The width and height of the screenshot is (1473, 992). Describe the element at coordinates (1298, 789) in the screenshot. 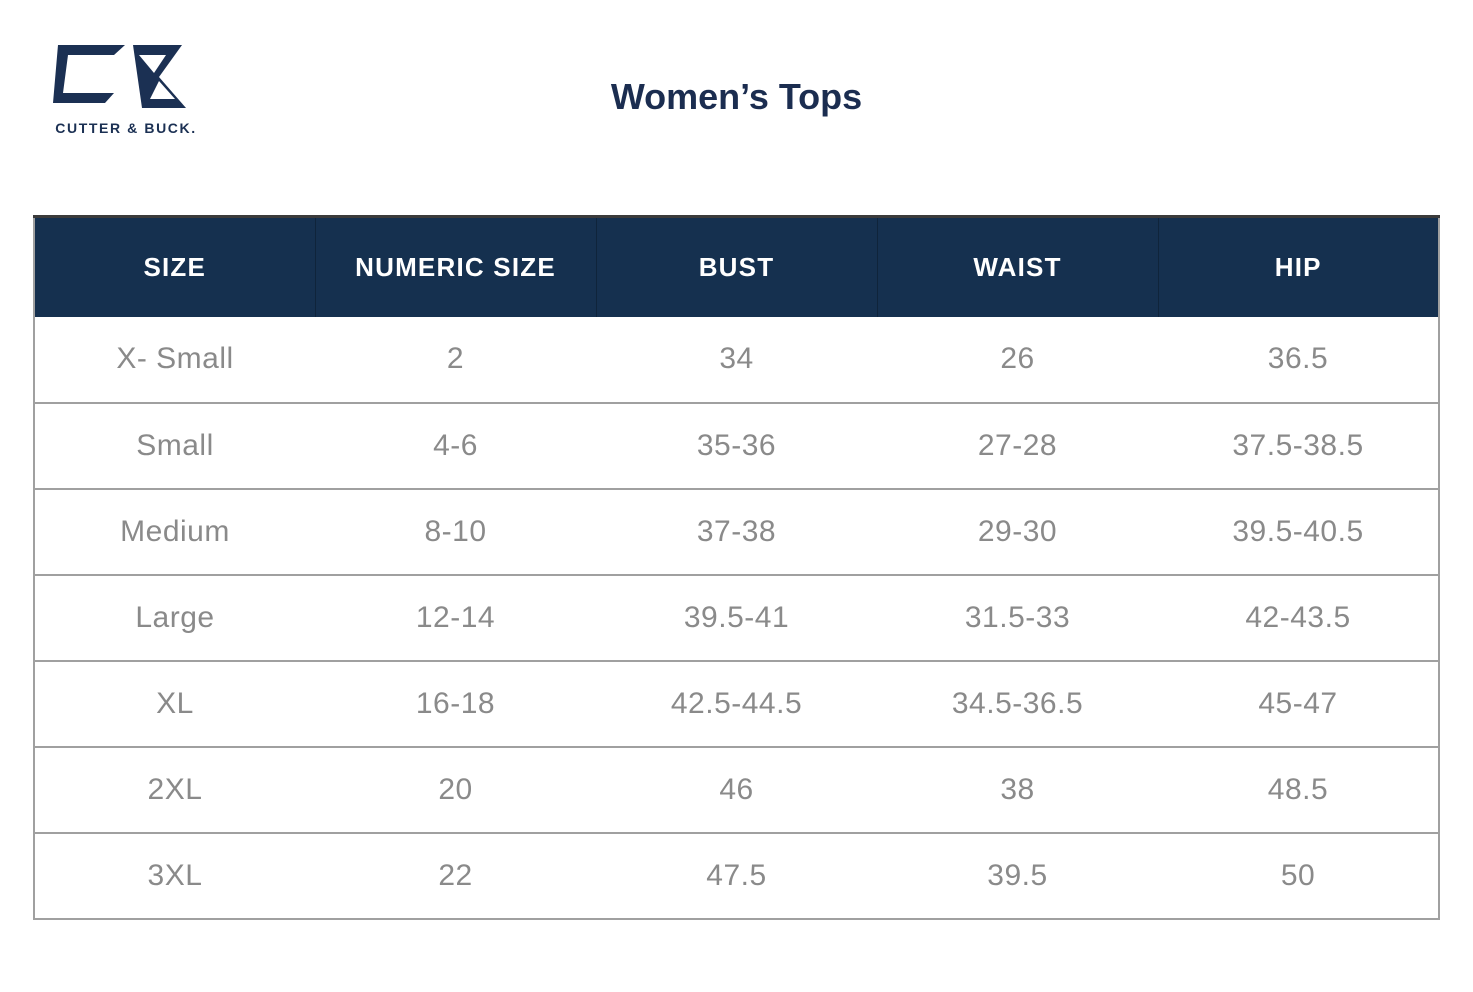

I see `table-cell: 48.5` at that location.